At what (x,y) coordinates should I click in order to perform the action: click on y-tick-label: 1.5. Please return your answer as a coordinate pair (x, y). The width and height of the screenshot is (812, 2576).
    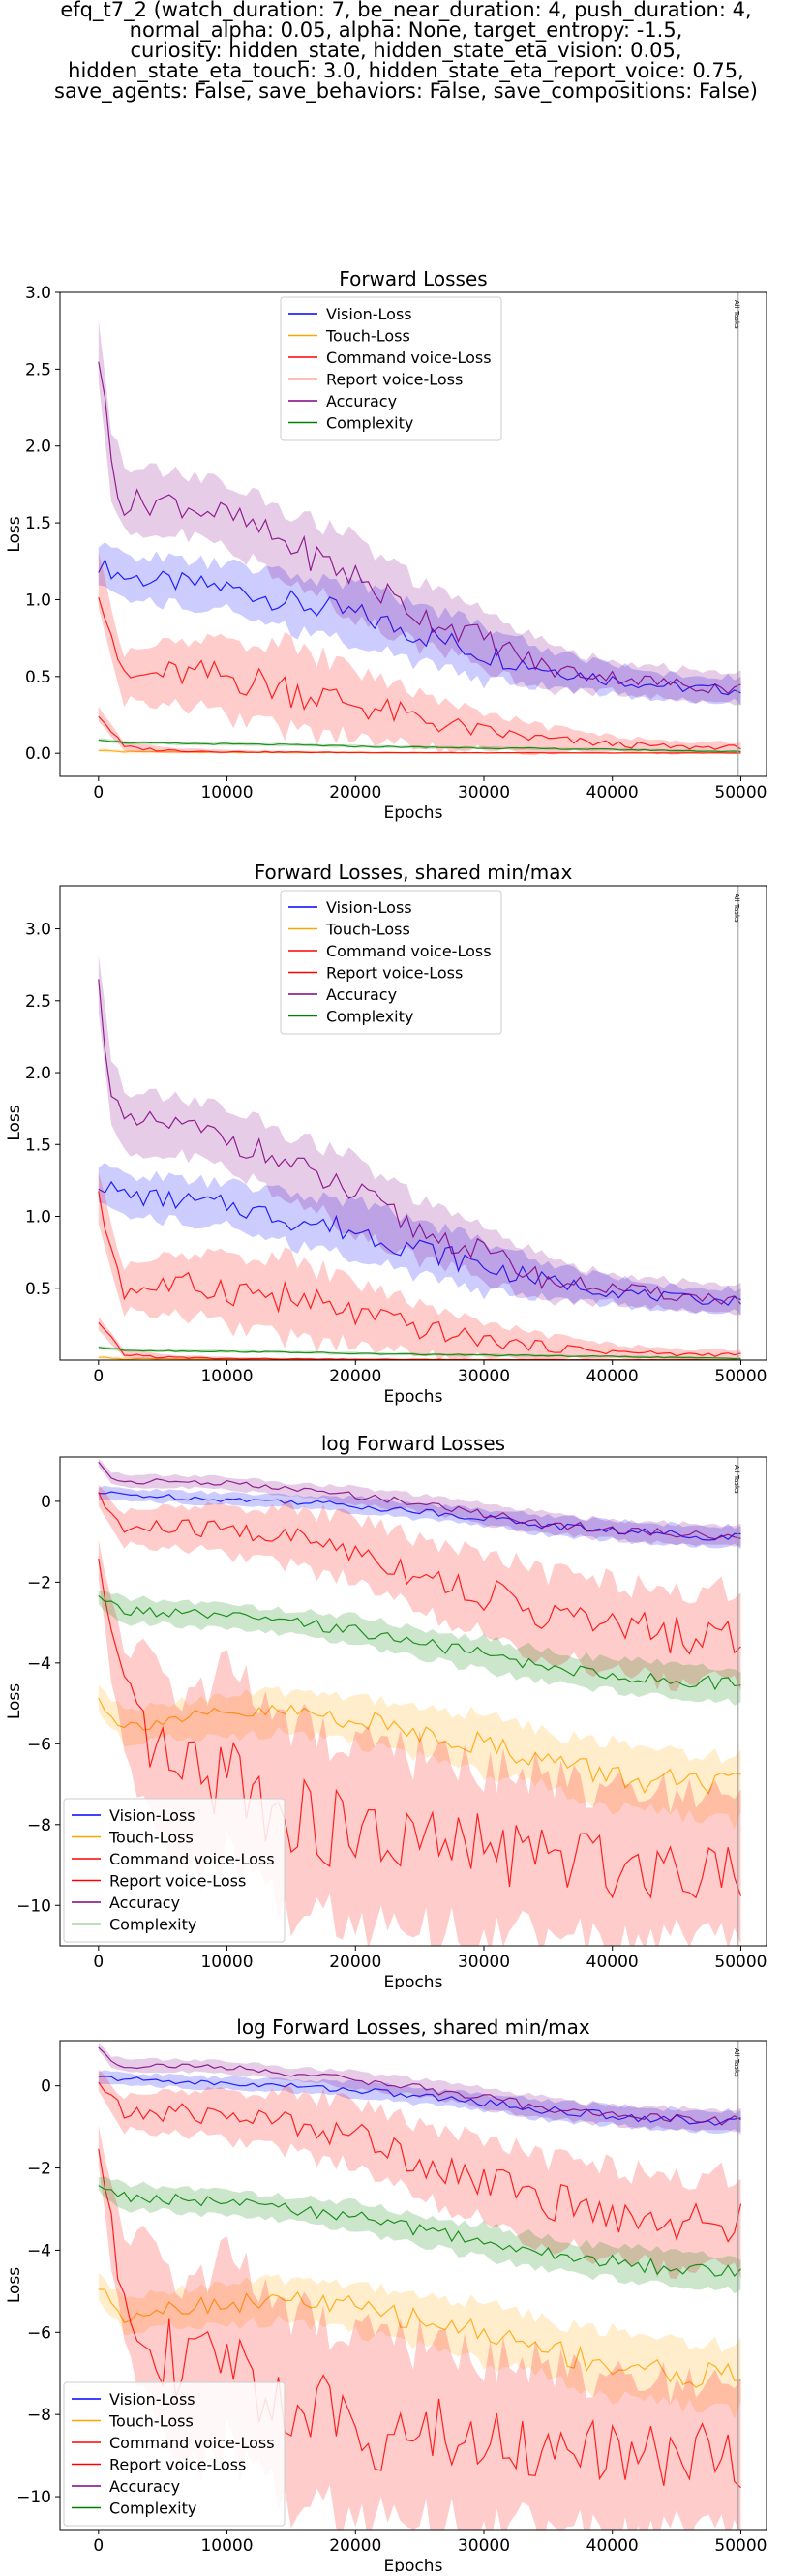
    Looking at the image, I should click on (38, 524).